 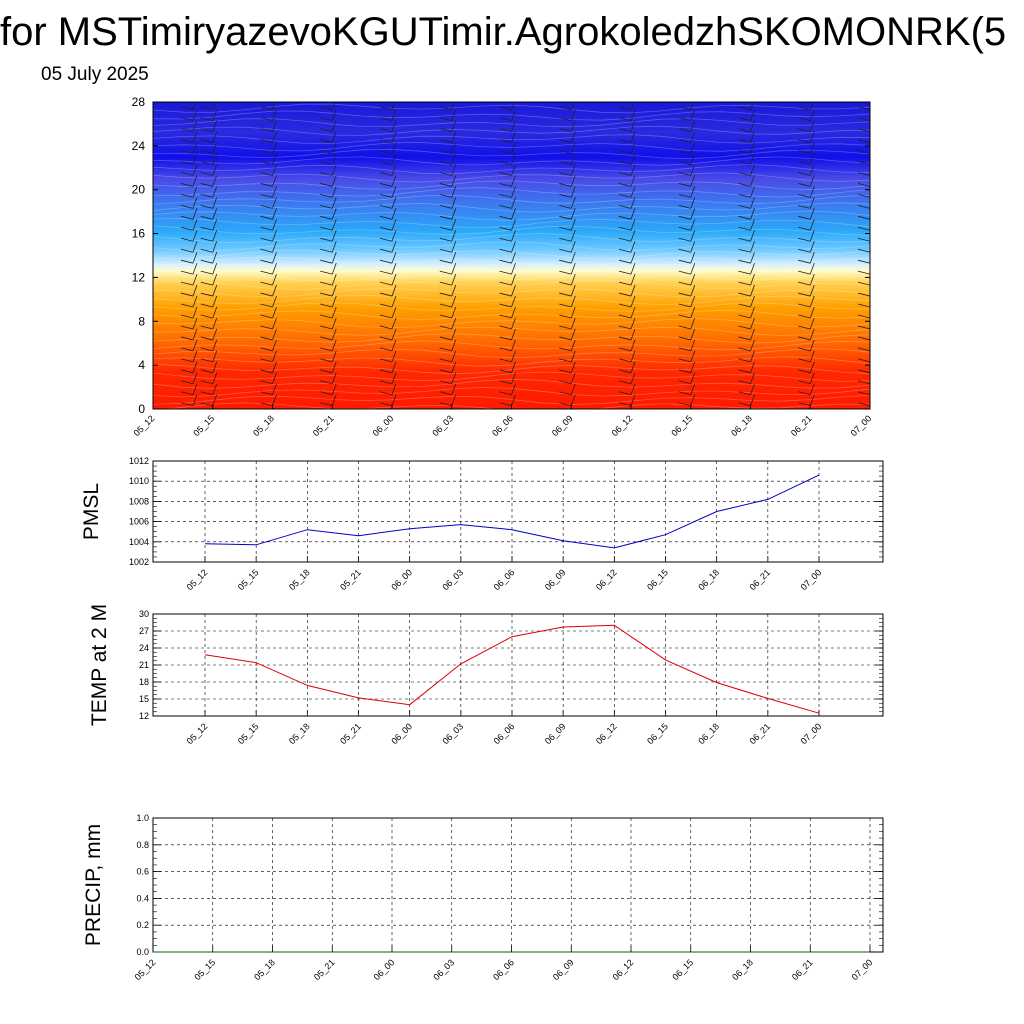 What do you see at coordinates (144, 716) in the screenshot?
I see `y-tick-label: 12` at bounding box center [144, 716].